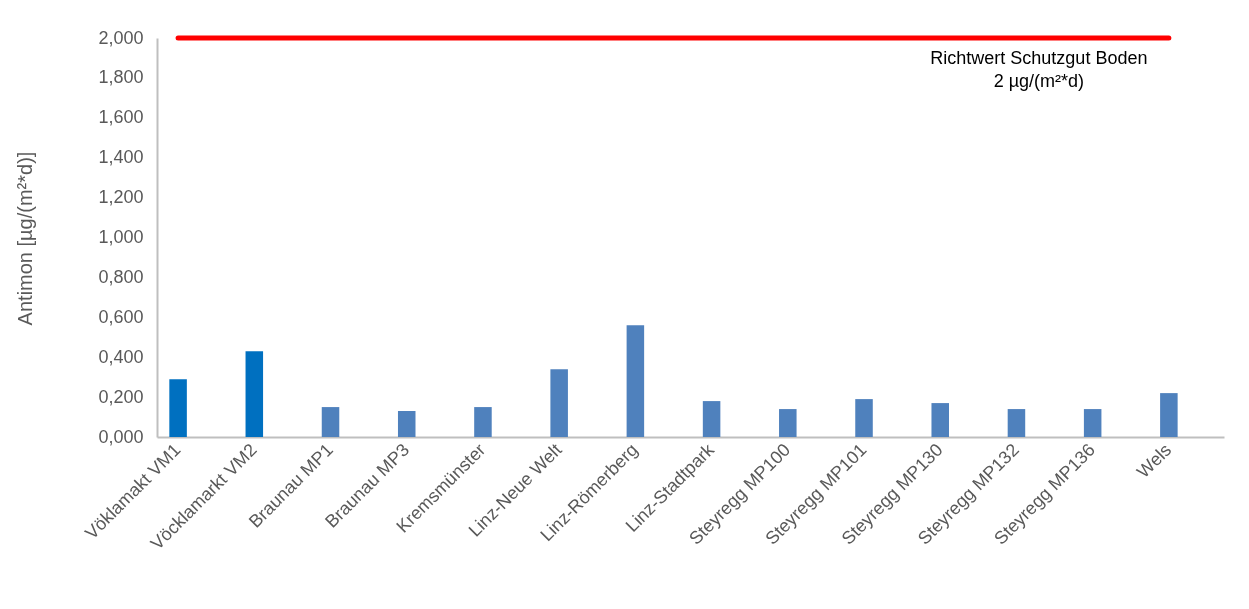  Describe the element at coordinates (121, 197) in the screenshot. I see `y-tick-label: 1,200` at that location.